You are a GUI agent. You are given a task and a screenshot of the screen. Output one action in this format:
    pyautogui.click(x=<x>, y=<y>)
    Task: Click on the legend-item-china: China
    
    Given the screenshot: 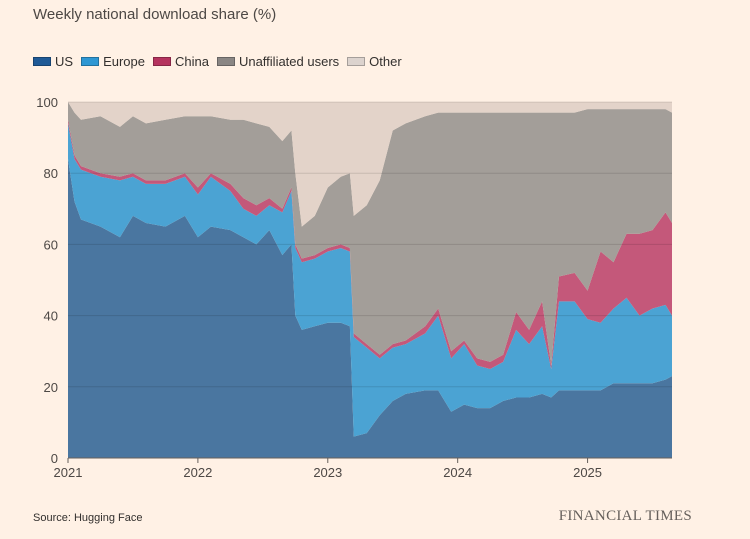 What is the action you would take?
    pyautogui.click(x=180, y=61)
    